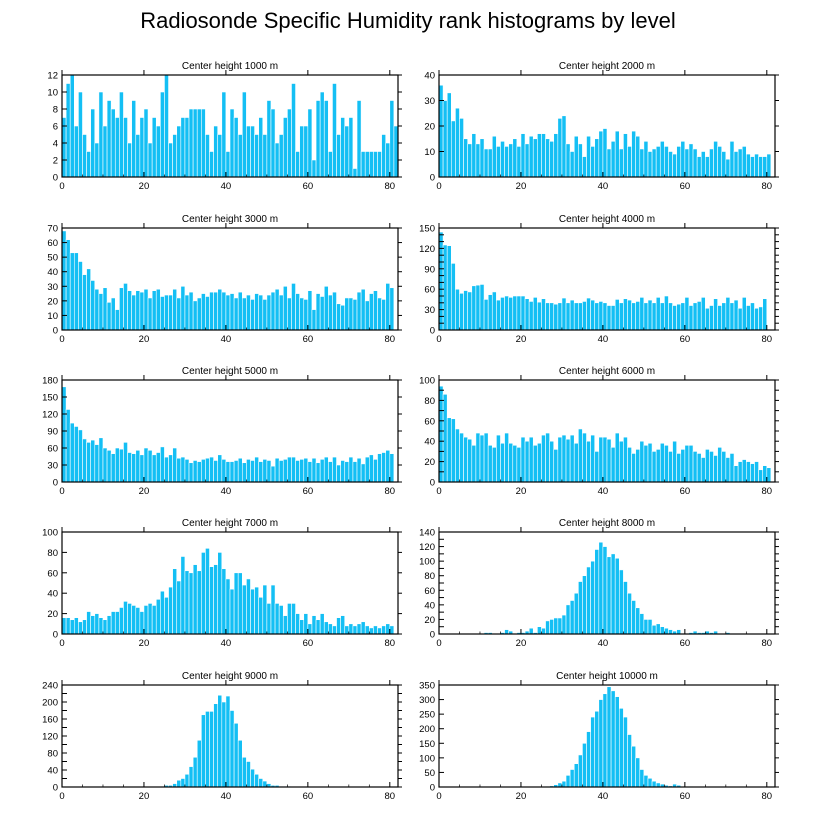  Describe the element at coordinates (429, 620) in the screenshot. I see `y-tick-label: 20` at that location.